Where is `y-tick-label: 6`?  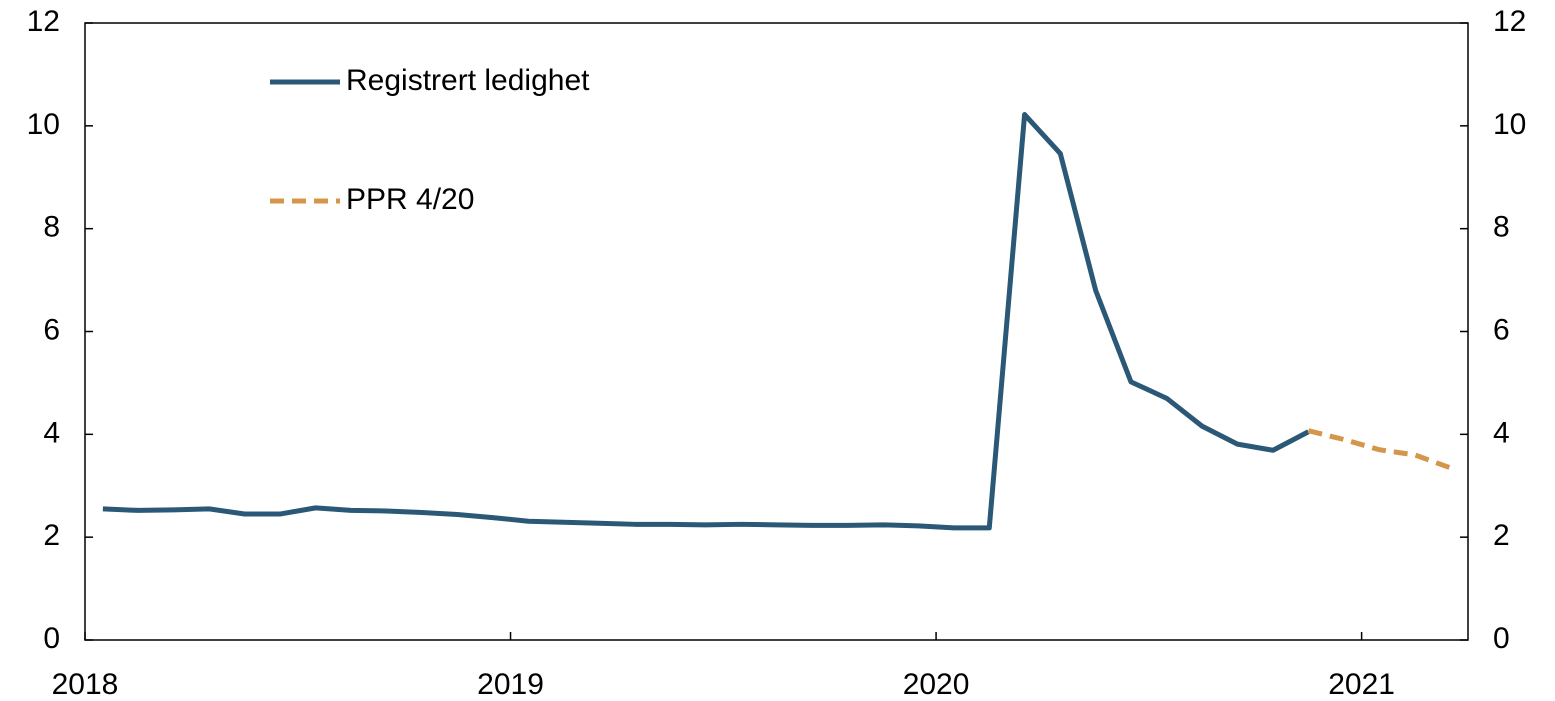 y-tick-label: 6 is located at coordinates (51, 329).